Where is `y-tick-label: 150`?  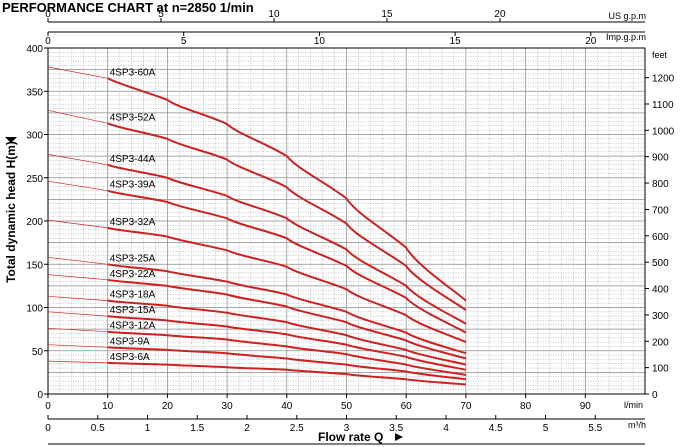
y-tick-label: 150 is located at coordinates (34, 265).